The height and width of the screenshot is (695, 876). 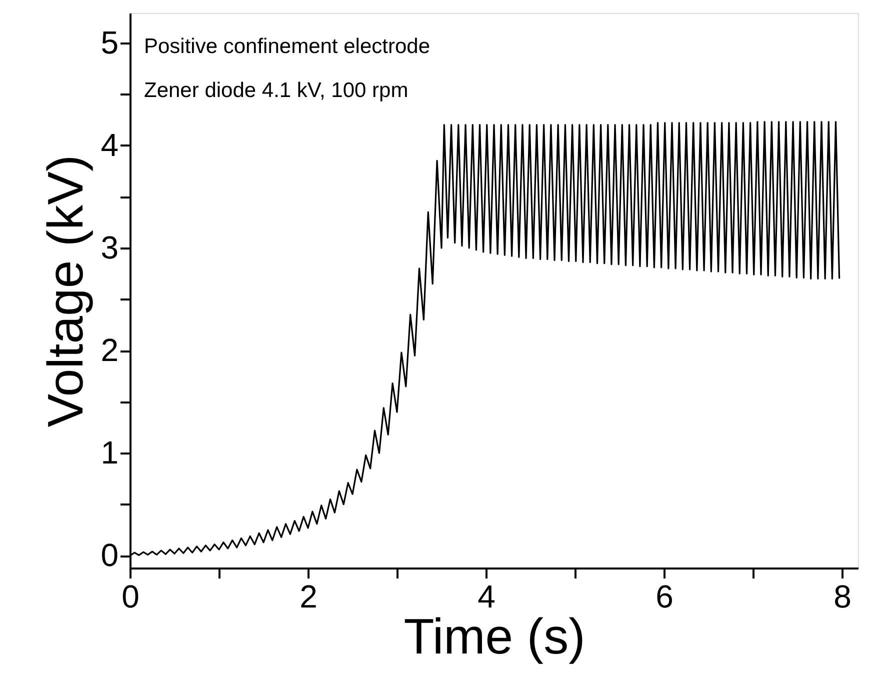 I want to click on y-tick-label: 3, so click(x=109, y=247).